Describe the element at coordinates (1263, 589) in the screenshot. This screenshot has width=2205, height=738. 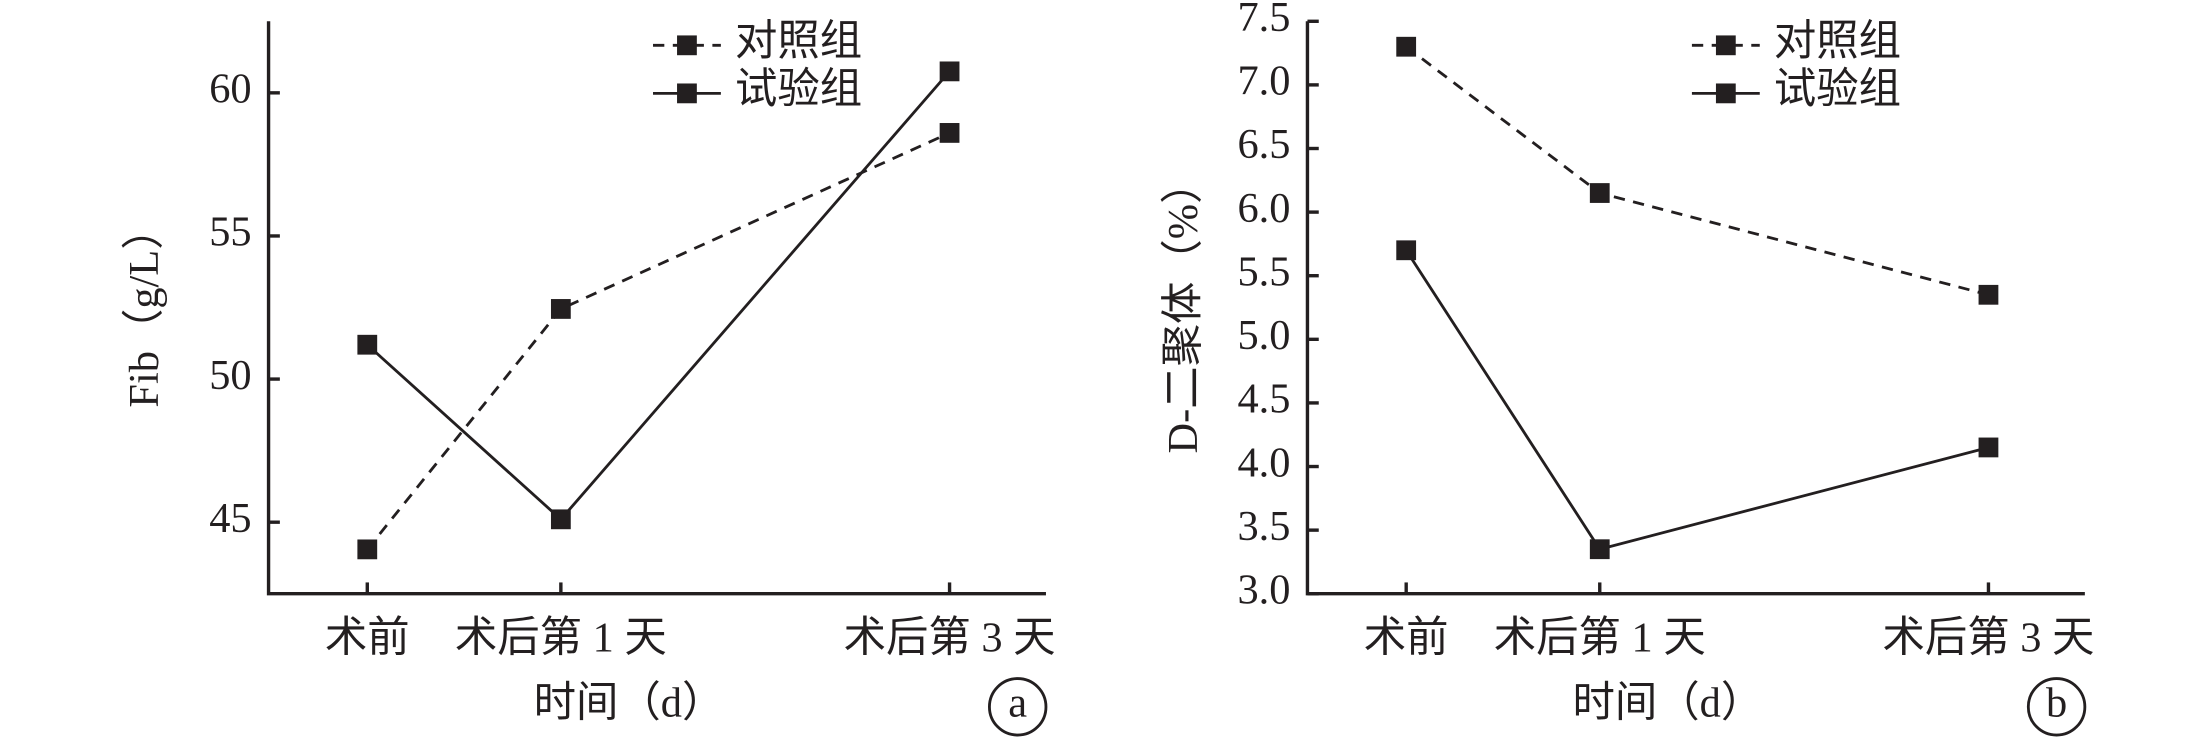
I see `y-tick-label: 3.0` at that location.